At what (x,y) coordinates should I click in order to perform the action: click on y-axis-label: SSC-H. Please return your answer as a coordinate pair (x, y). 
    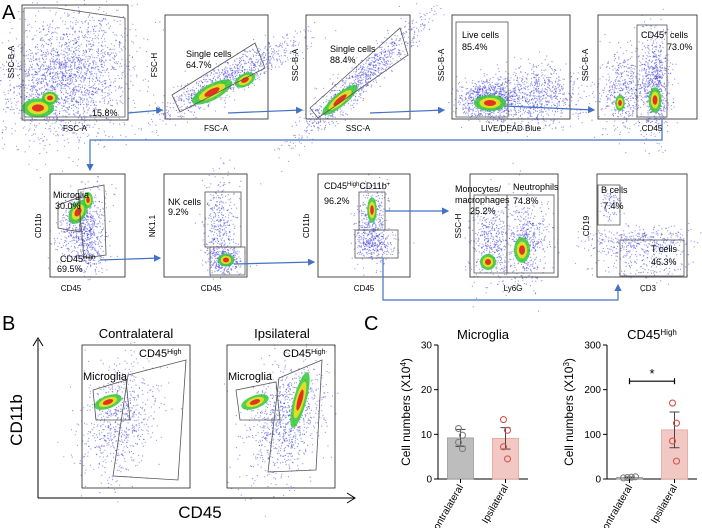
    Looking at the image, I should click on (458, 225).